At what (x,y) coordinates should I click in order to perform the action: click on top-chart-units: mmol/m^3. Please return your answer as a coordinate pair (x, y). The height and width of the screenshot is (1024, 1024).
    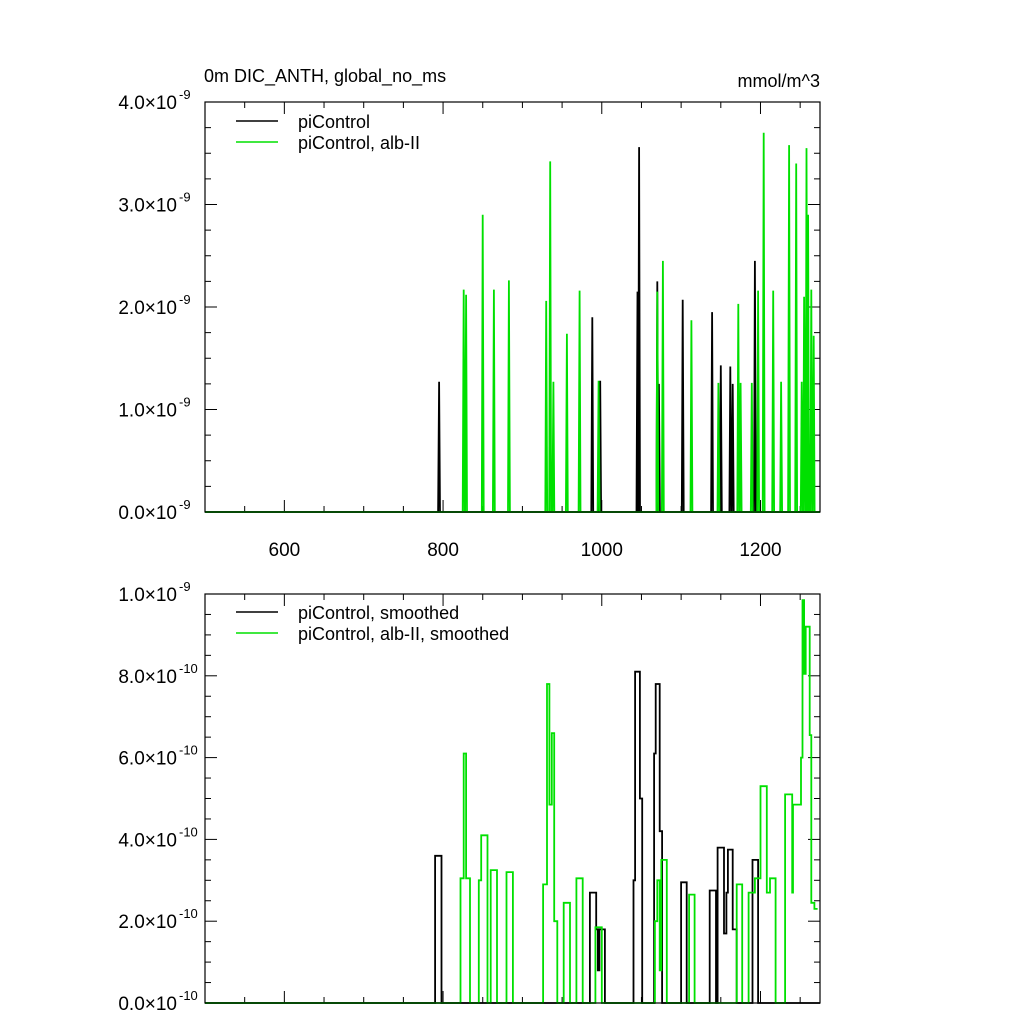
    Looking at the image, I should click on (779, 81).